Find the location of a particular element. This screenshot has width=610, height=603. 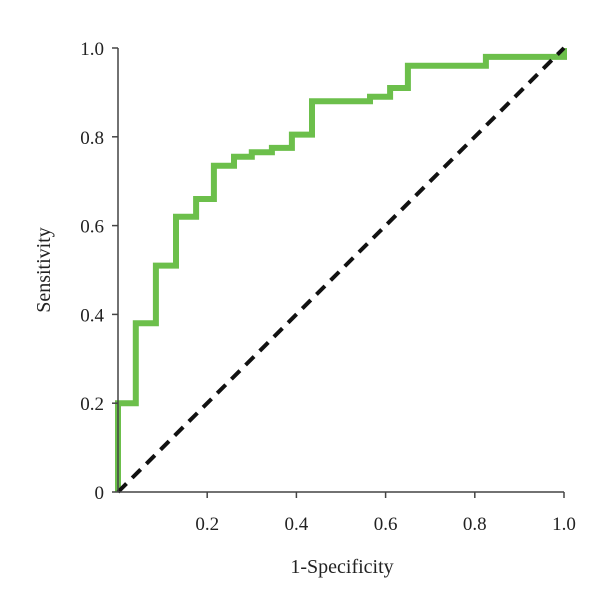

x-tick-label: 0.2 is located at coordinates (207, 524).